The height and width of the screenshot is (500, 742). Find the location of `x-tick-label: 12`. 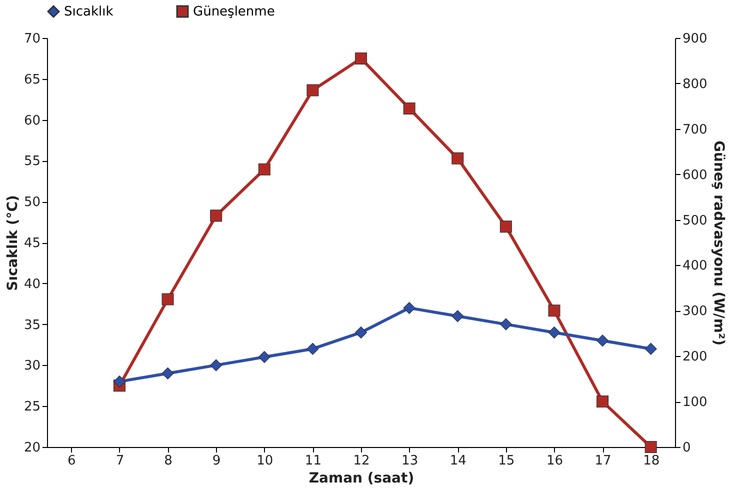

x-tick-label: 12 is located at coordinates (361, 461).